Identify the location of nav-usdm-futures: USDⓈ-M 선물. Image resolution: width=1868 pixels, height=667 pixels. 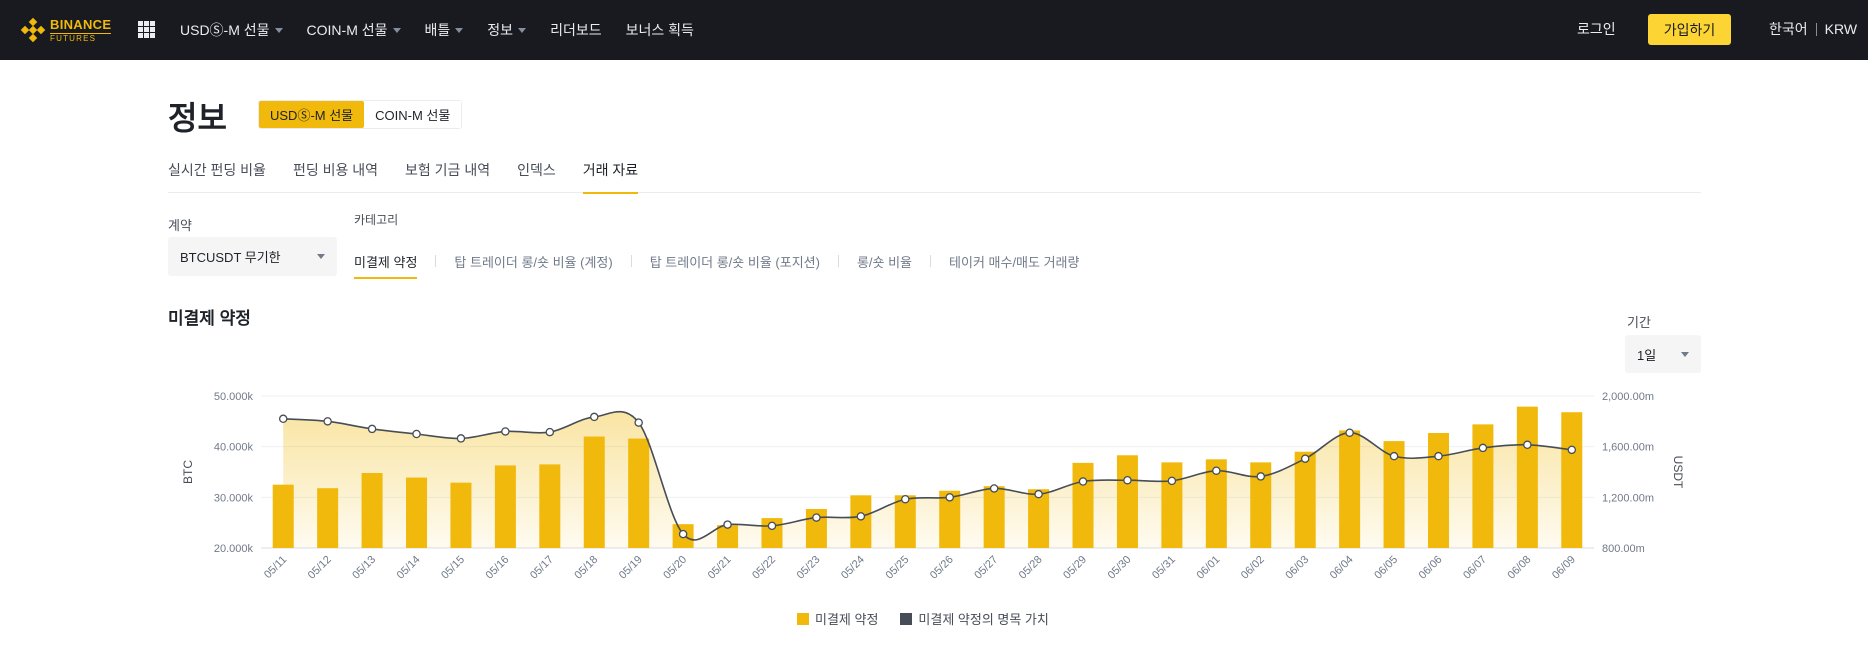
(231, 30).